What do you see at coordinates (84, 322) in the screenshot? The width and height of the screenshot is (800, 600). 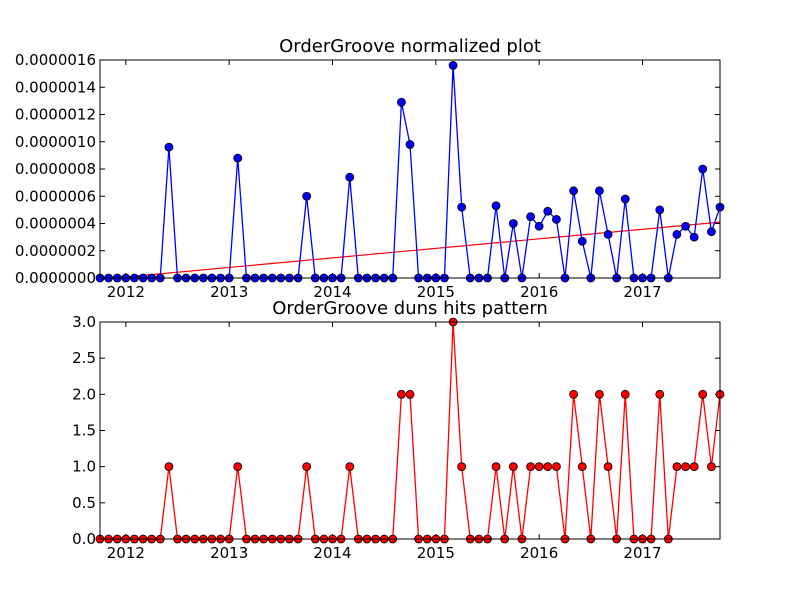 I see `duns-hits-y-tick-label: 3.0` at bounding box center [84, 322].